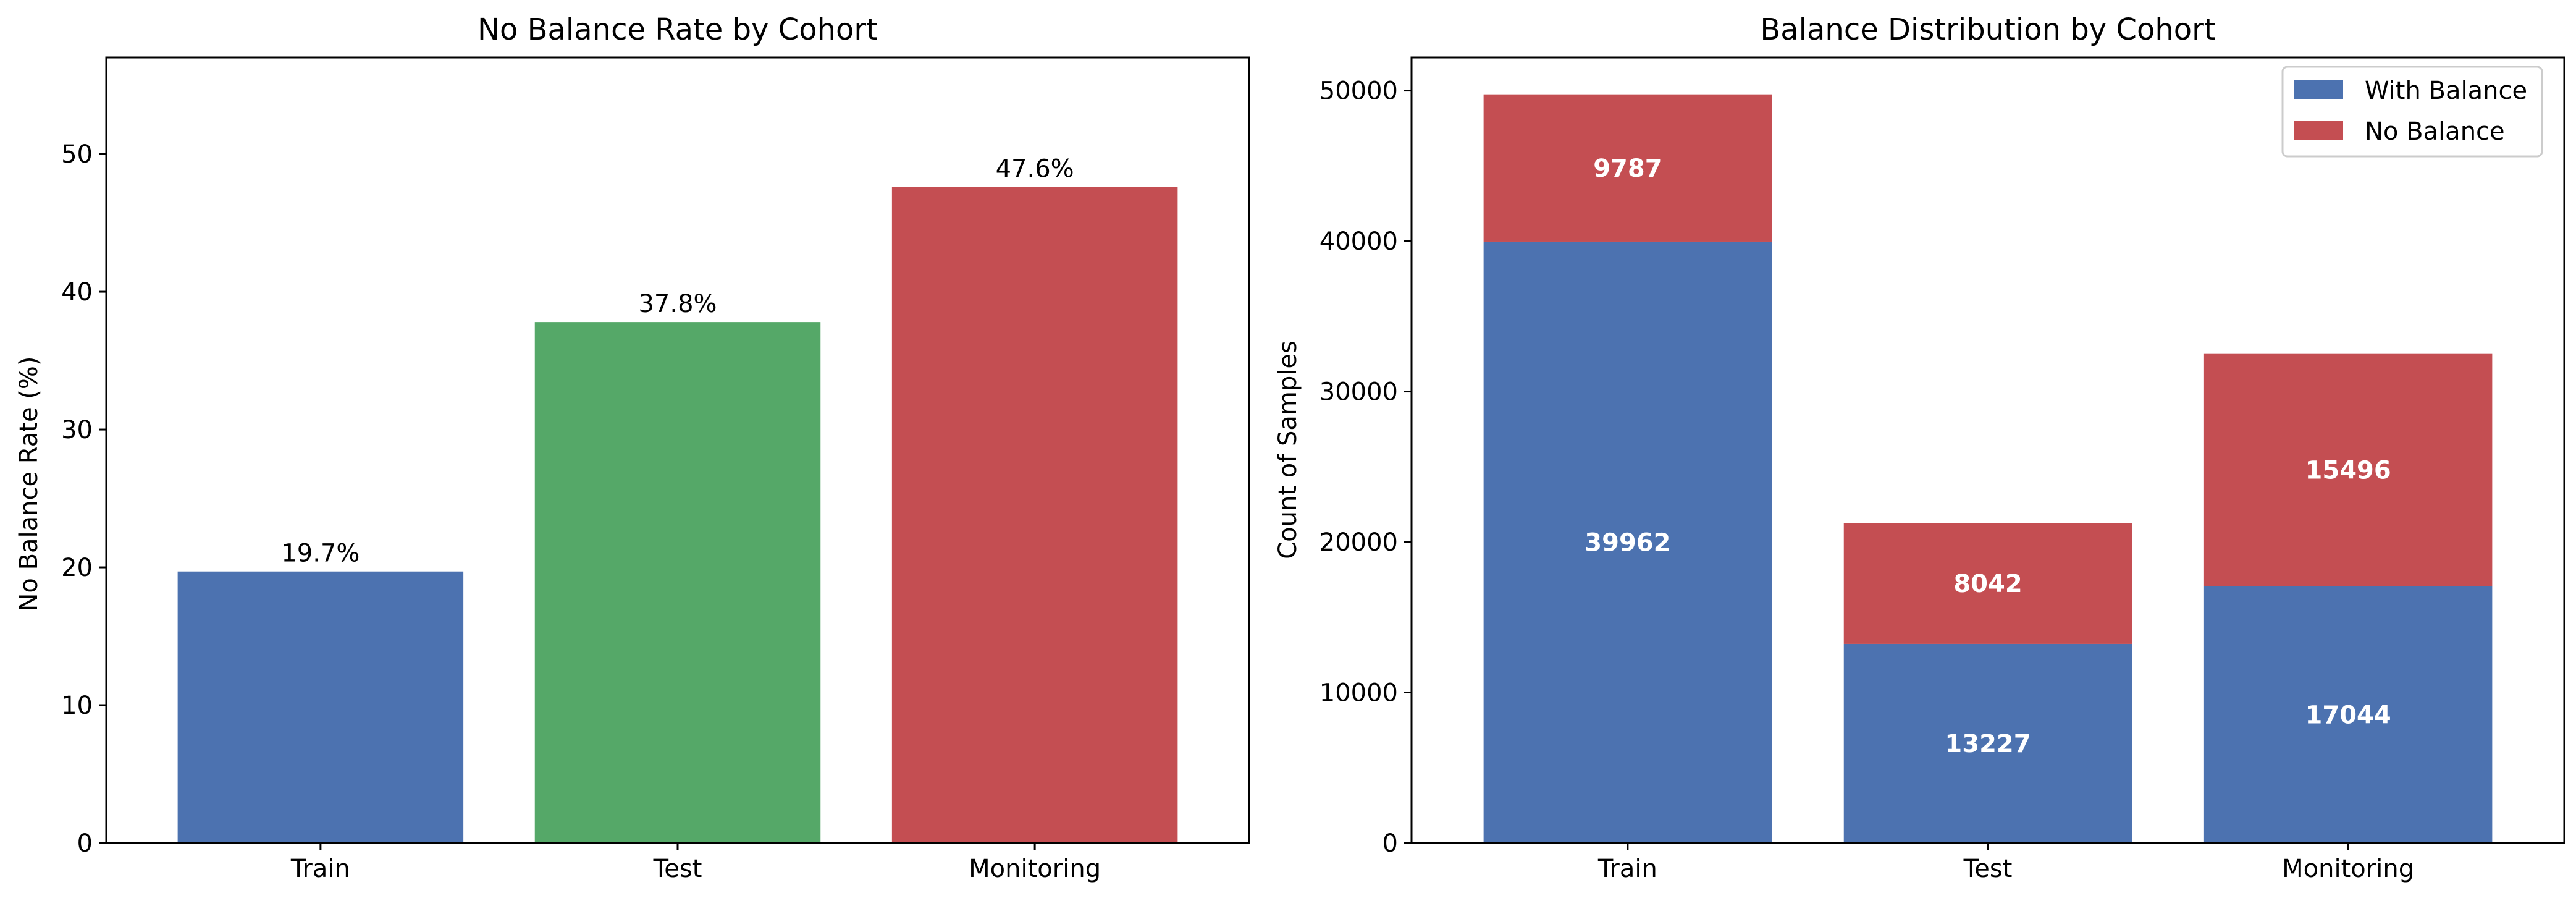 This screenshot has width=2576, height=906. What do you see at coordinates (320, 554) in the screenshot?
I see `rate-value-label-train: 19.7%` at bounding box center [320, 554].